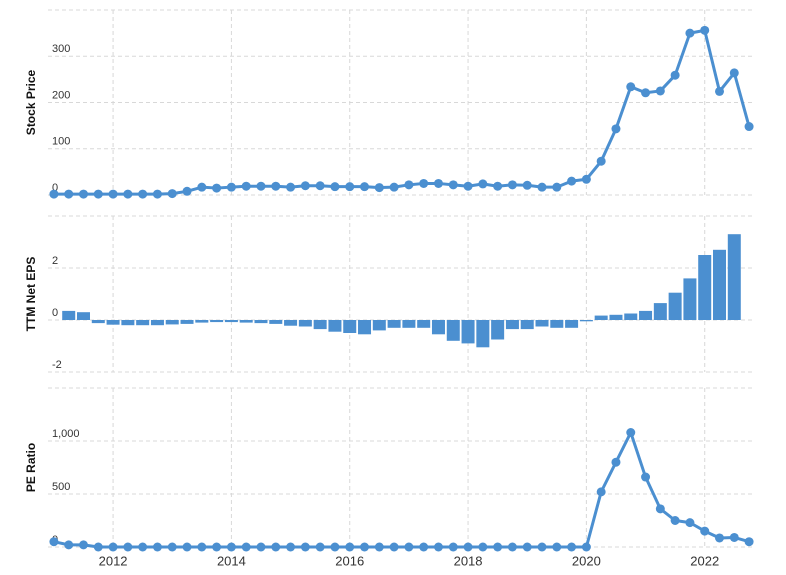 Image resolution: width=786 pixels, height=575 pixels. Describe the element at coordinates (61, 49) in the screenshot. I see `y-tick-label: 300` at that location.